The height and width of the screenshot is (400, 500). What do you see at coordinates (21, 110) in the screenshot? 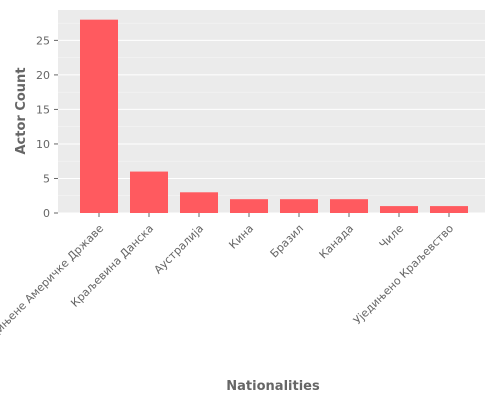
I see `y-axis-title: Actor Count` at bounding box center [21, 110].